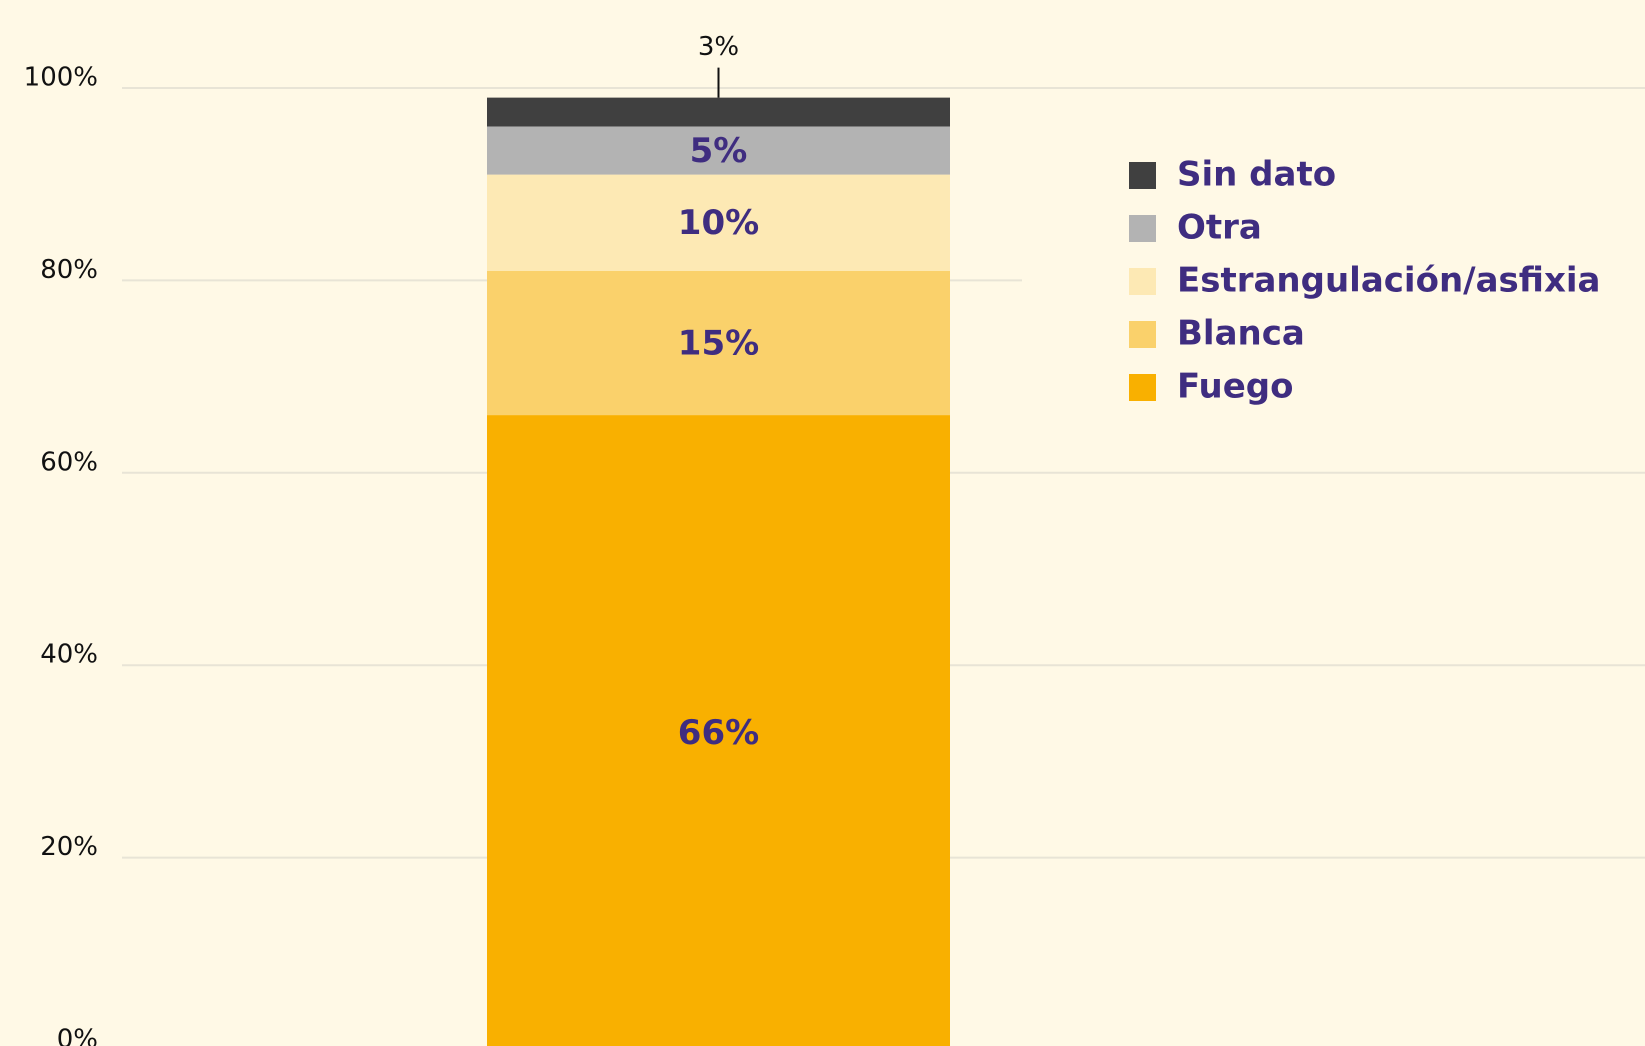 This screenshot has width=1645, height=1046. I want to click on legend-label: Fuego, so click(1235, 387).